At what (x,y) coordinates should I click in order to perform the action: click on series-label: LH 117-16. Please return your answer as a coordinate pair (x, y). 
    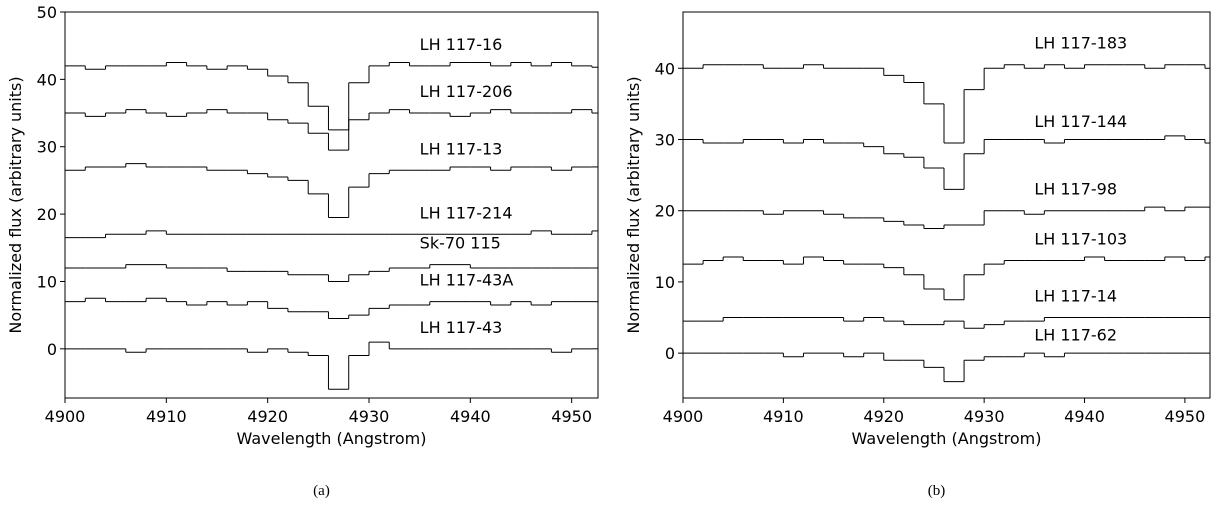
    Looking at the image, I should click on (461, 44).